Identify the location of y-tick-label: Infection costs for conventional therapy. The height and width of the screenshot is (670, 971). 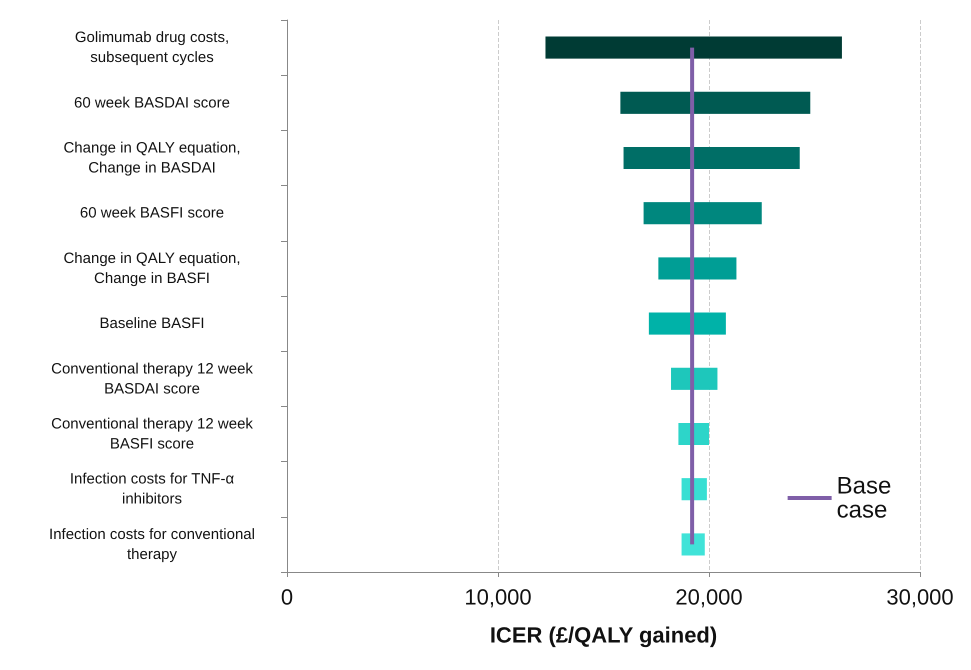
(152, 544).